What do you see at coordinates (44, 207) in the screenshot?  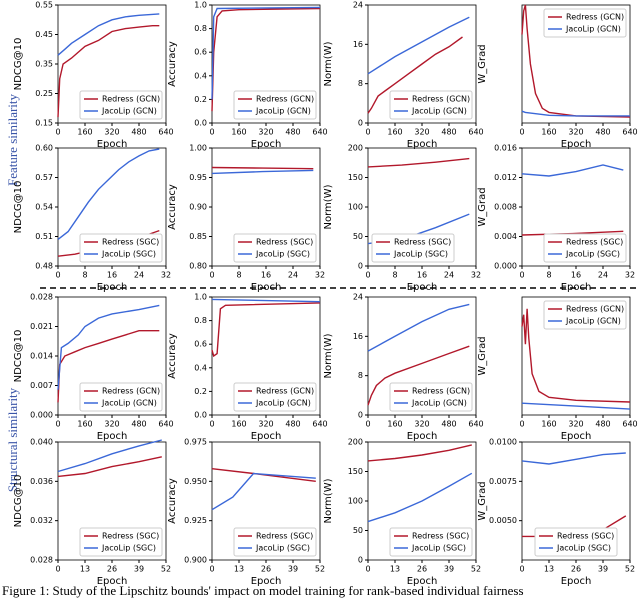 I see `y-tick-label: 0.54` at bounding box center [44, 207].